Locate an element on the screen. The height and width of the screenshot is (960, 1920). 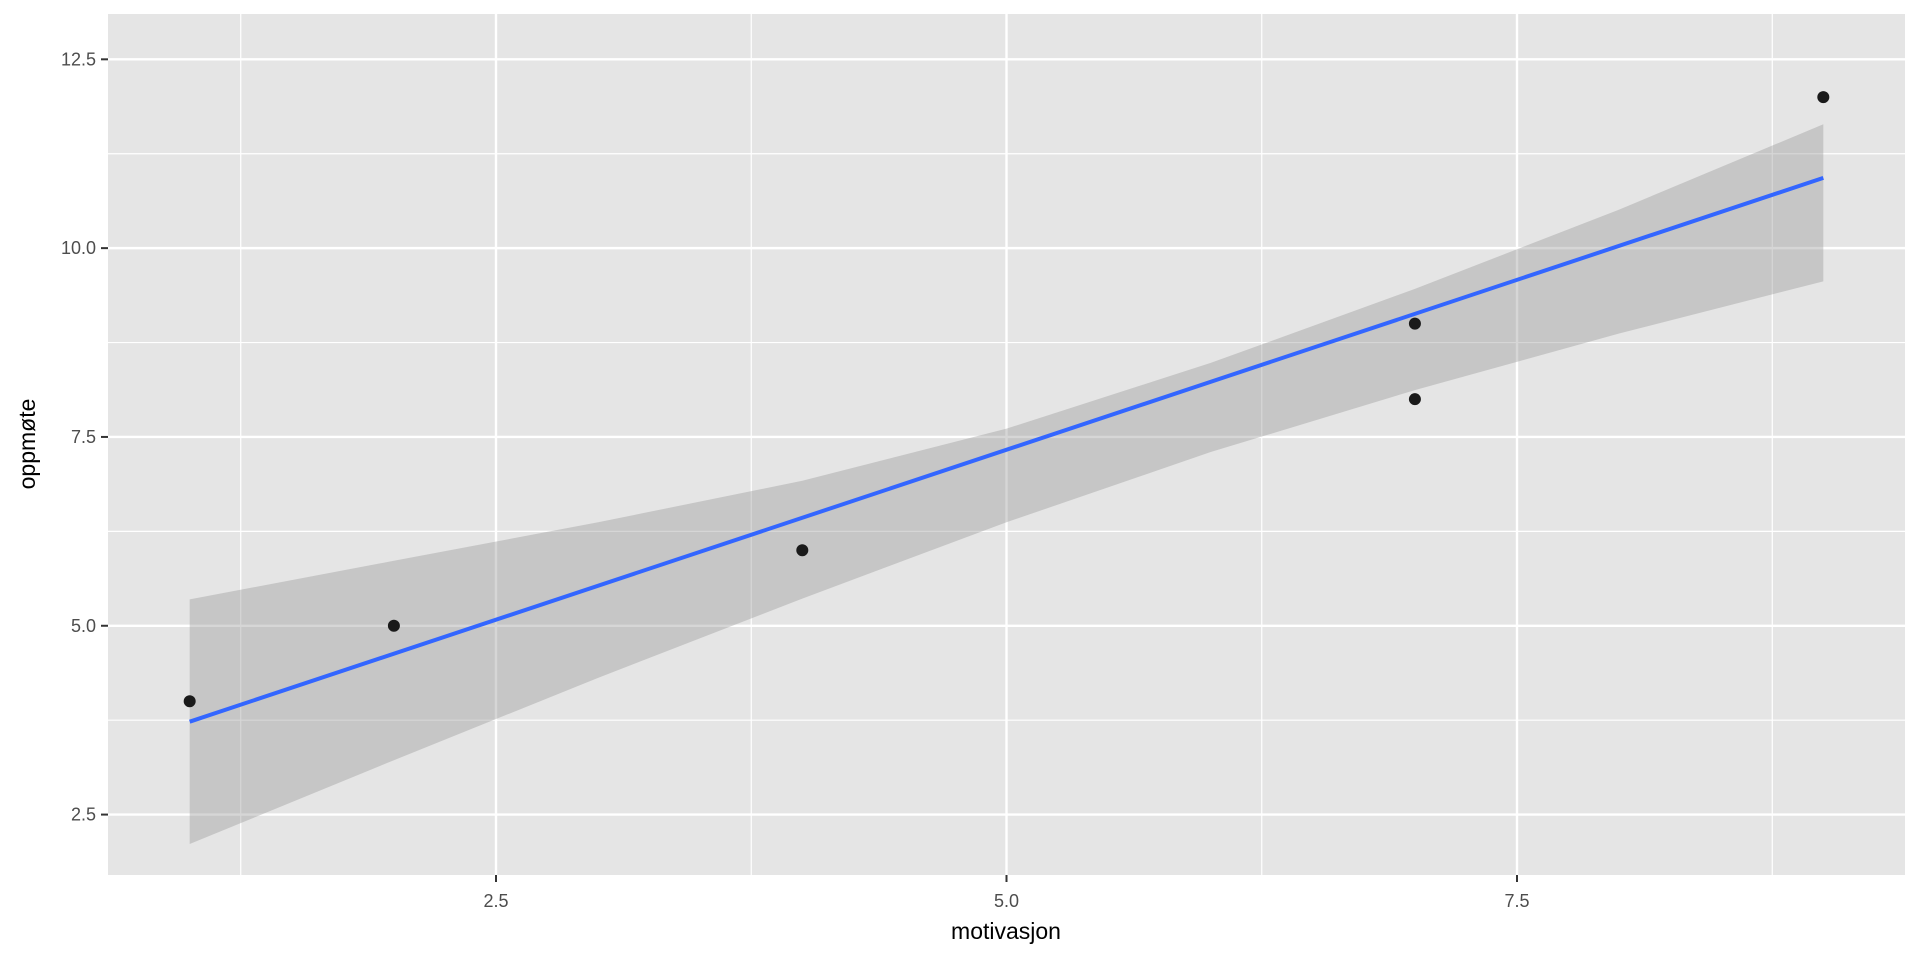
y-tick-label: 5.0 is located at coordinates (83, 626).